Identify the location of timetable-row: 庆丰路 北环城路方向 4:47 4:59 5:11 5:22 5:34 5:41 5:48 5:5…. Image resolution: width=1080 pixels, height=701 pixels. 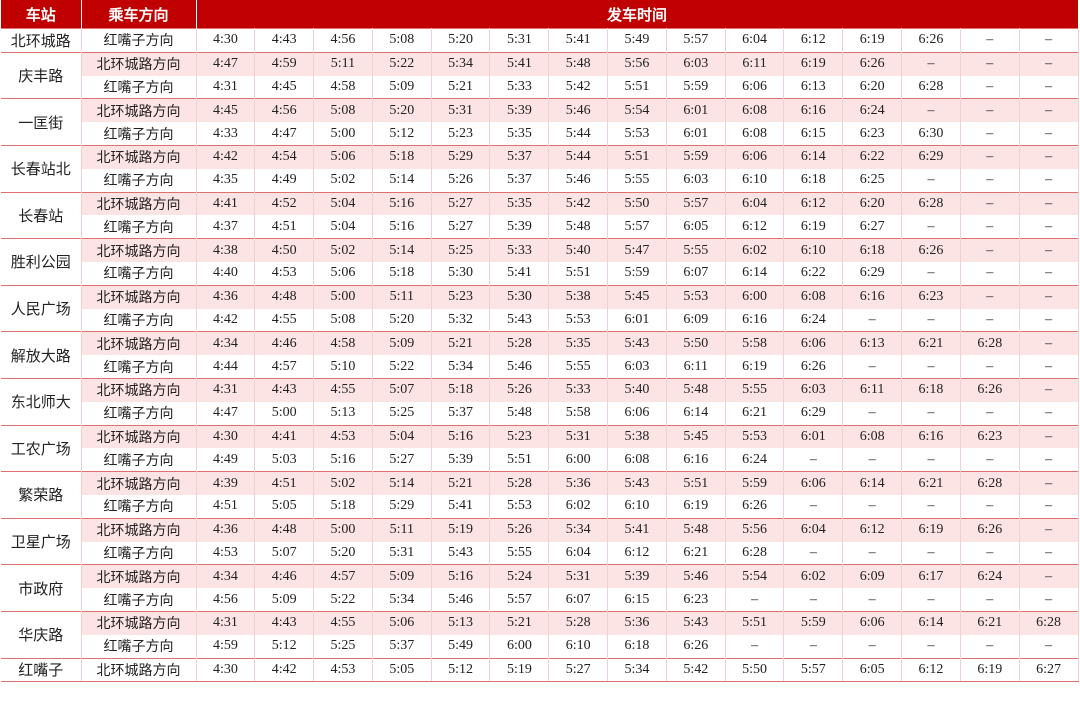
(540, 75).